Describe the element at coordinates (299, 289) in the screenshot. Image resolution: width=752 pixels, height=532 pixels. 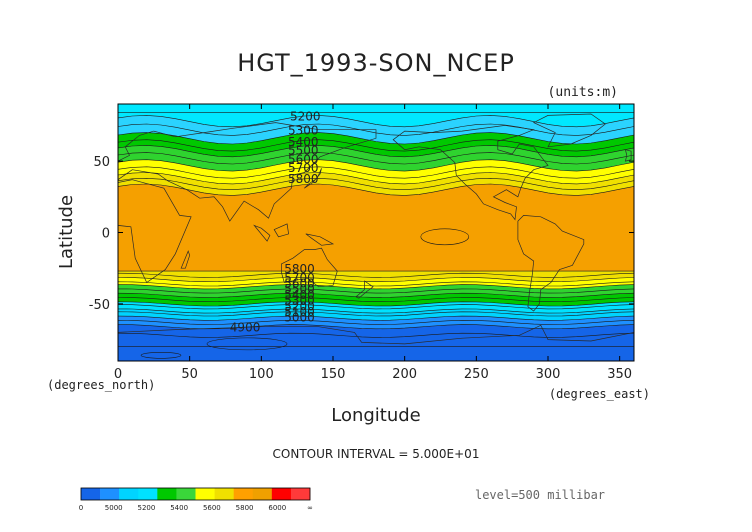
I see `contour-label-south-3: 5500` at that location.